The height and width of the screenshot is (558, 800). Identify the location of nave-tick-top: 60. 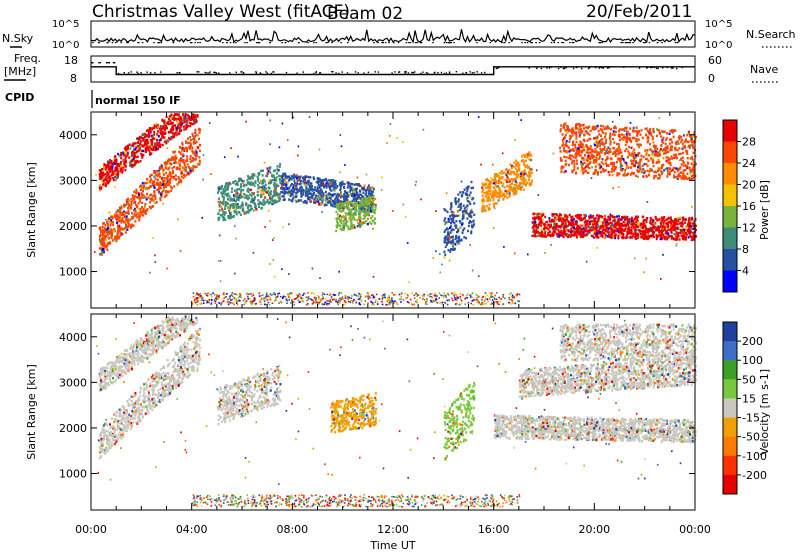
(715, 60).